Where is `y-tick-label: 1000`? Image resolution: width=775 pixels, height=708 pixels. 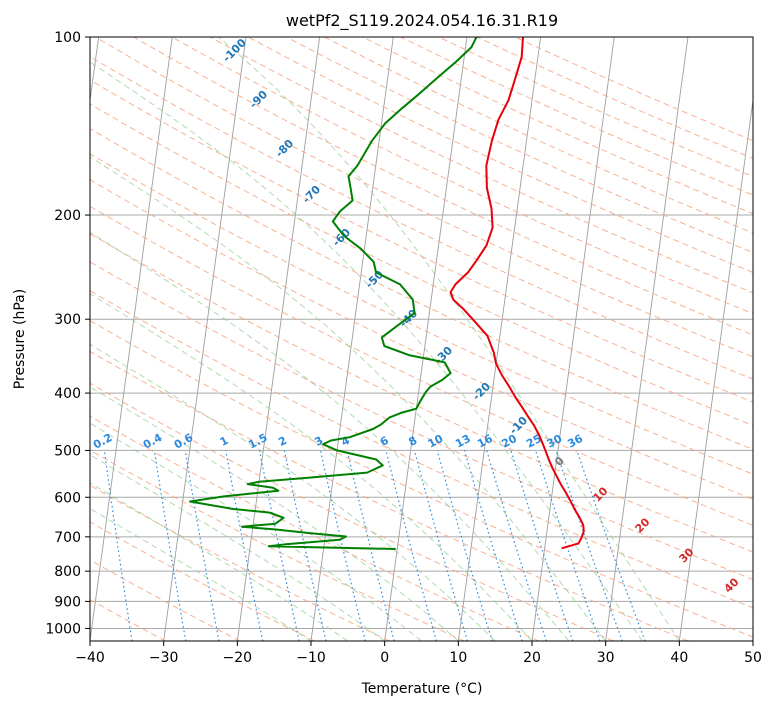
y-tick-label: 1000 is located at coordinates (63, 629).